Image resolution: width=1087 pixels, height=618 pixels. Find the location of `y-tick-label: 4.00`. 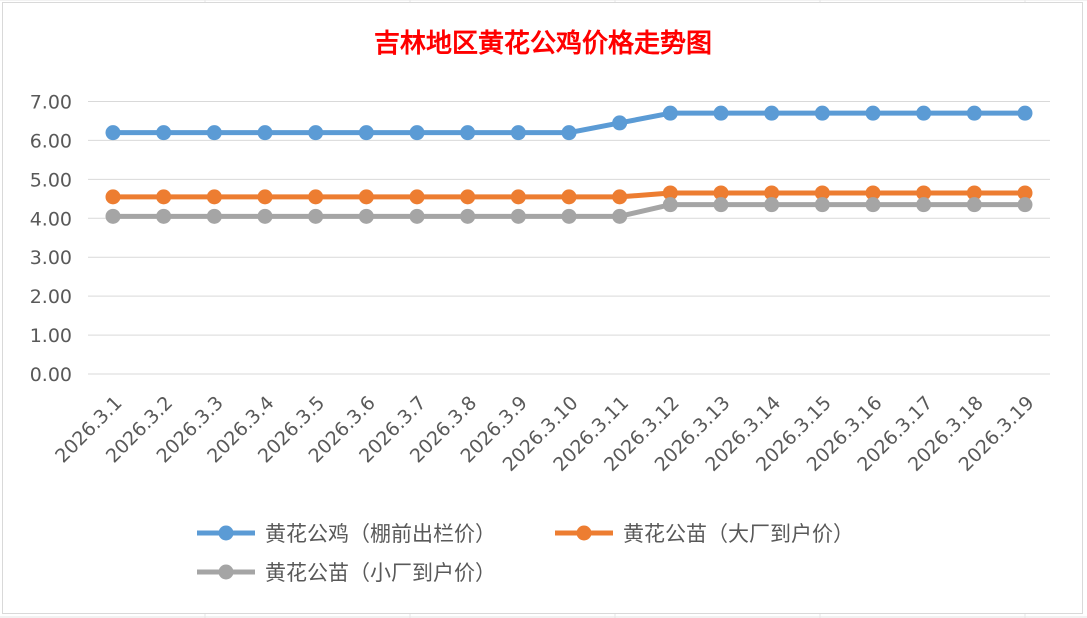

y-tick-label: 4.00 is located at coordinates (51, 219).